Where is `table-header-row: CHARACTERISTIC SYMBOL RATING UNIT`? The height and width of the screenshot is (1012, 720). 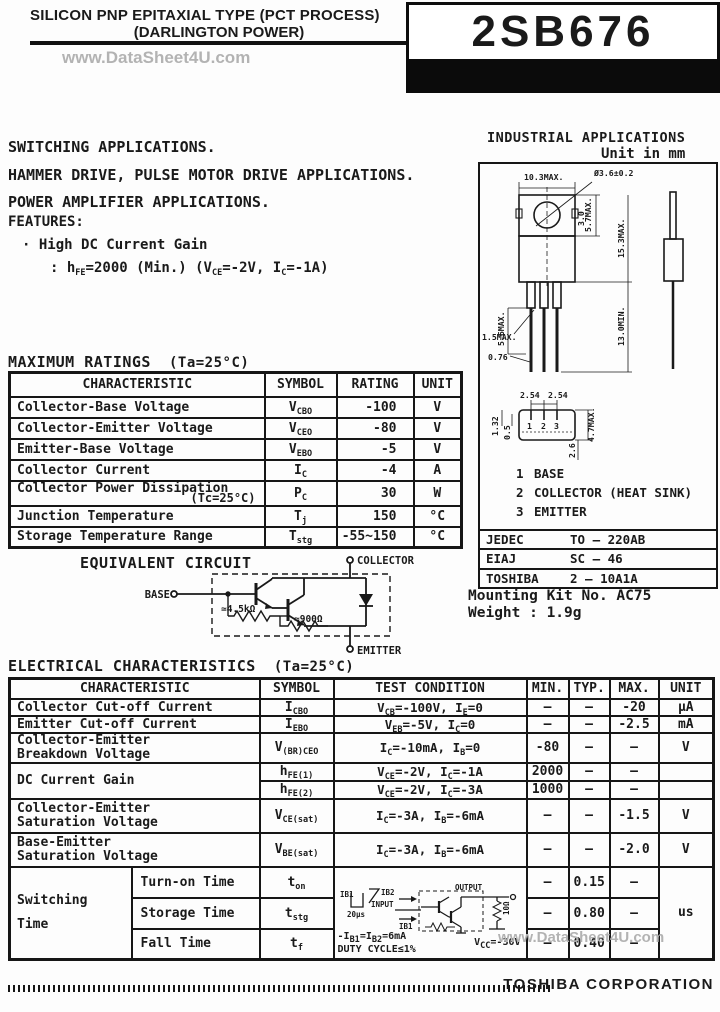
table-header-row: CHARACTERISTIC SYMBOL RATING UNIT is located at coordinates (235, 384).